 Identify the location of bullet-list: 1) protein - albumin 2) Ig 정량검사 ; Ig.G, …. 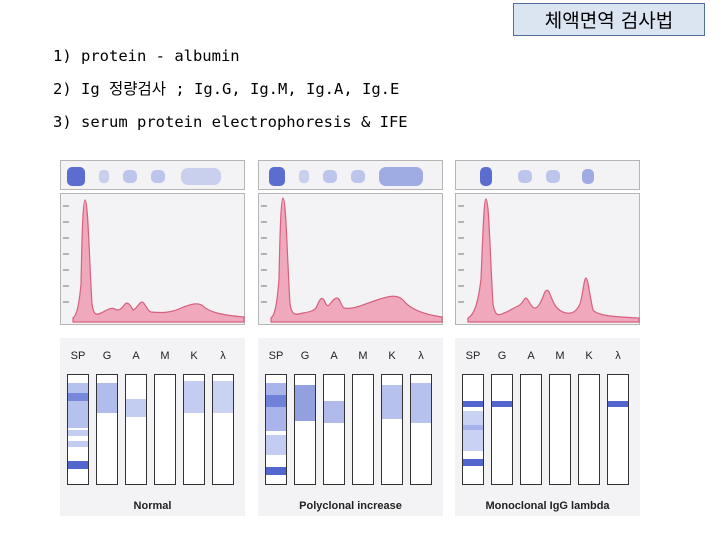
(230, 89).